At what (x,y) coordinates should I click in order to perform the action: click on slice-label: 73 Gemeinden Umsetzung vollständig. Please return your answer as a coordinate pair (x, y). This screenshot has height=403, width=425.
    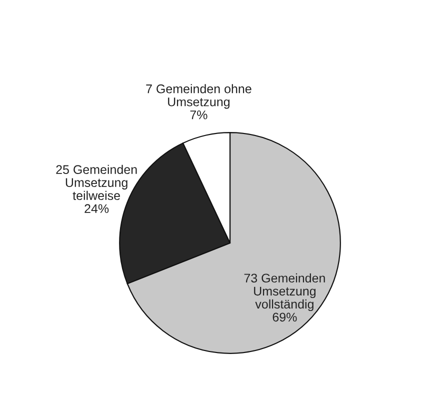
    Looking at the image, I should click on (284, 292).